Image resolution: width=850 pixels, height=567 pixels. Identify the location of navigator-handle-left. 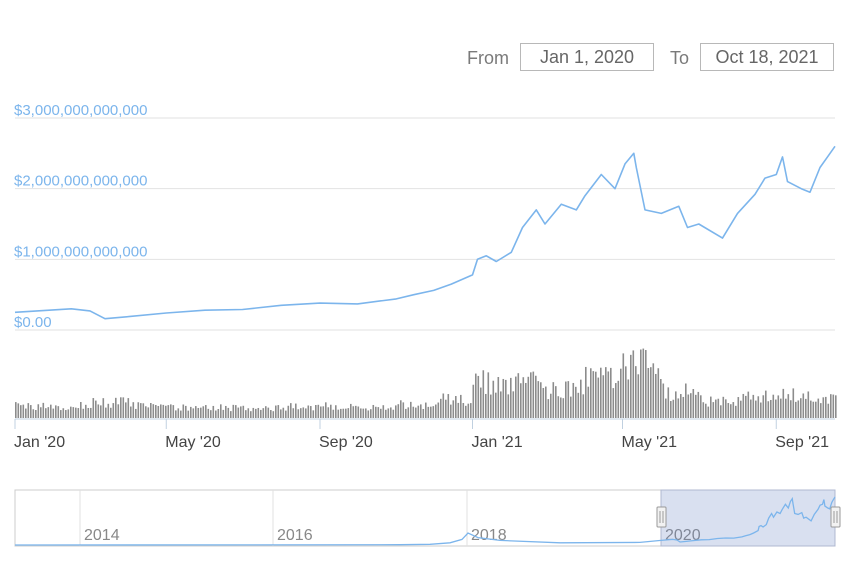
(661, 517).